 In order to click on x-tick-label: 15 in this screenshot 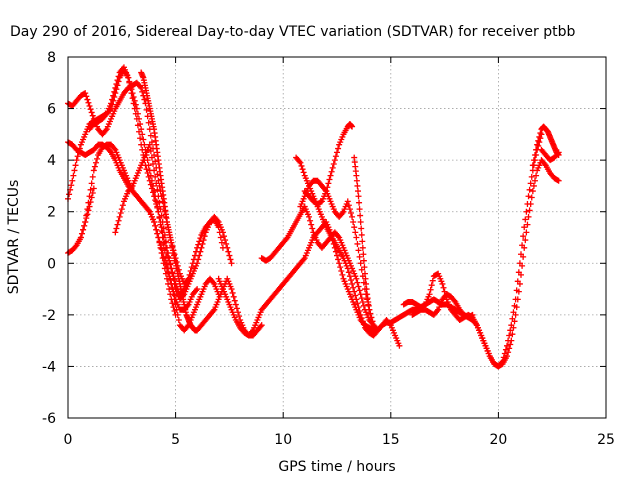, I will do `click(391, 440)`.